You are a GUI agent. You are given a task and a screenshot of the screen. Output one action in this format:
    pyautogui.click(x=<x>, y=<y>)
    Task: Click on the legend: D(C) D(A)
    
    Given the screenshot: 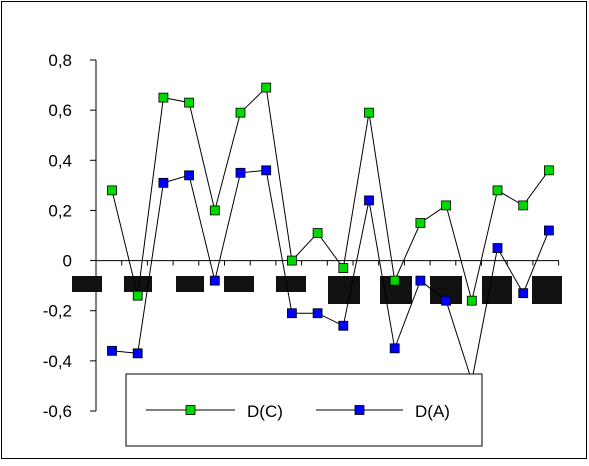 What is the action you would take?
    pyautogui.click(x=304, y=410)
    